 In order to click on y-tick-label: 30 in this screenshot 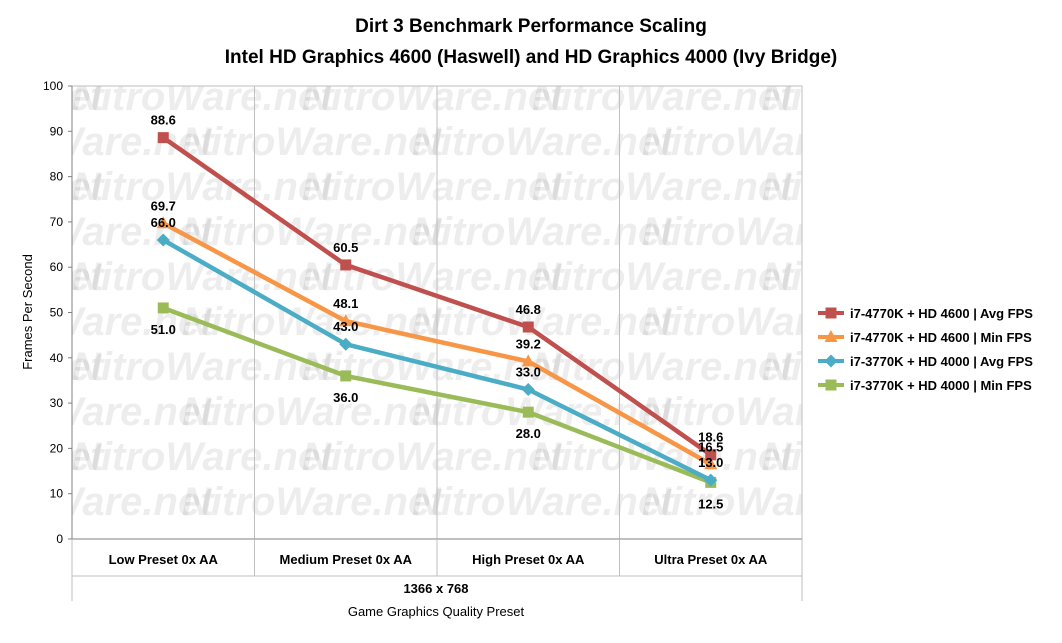, I will do `click(57, 403)`.